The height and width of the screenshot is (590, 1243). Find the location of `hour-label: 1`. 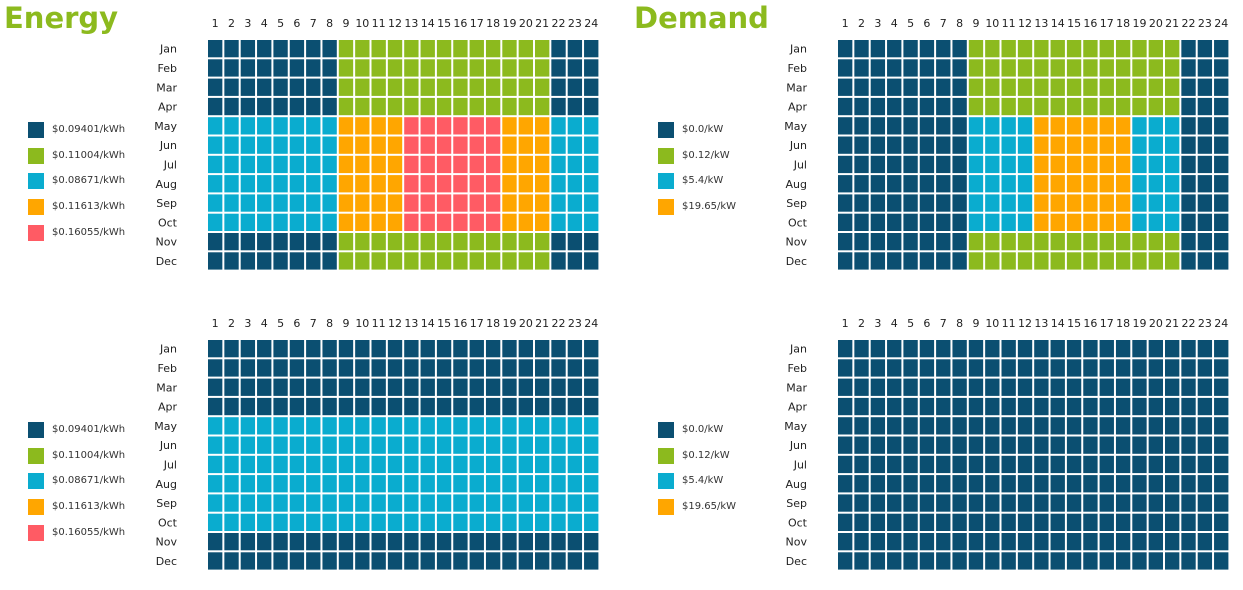

hour-label: 1 is located at coordinates (215, 23).